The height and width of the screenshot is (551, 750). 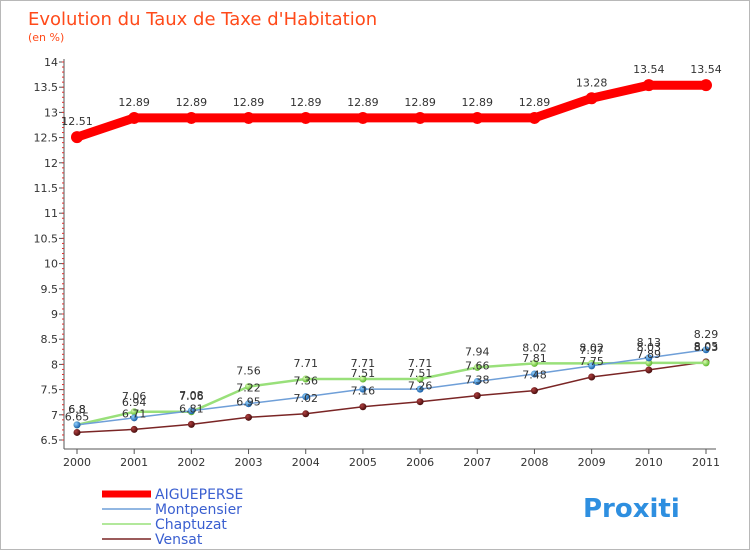 What do you see at coordinates (534, 358) in the screenshot?
I see `data-label: 7.81` at bounding box center [534, 358].